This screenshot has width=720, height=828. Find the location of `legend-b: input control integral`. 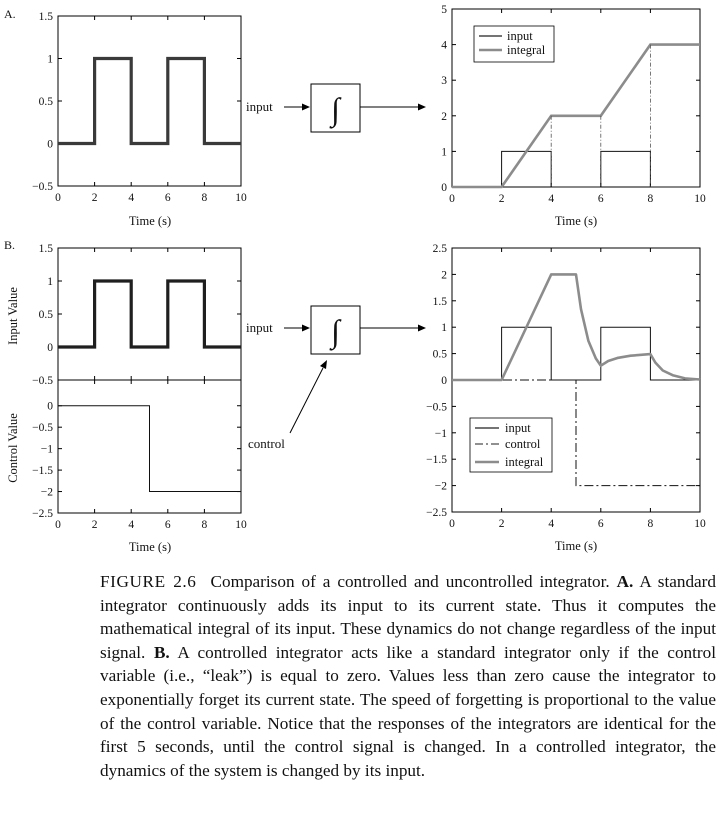

legend-b: input control integral is located at coordinates (511, 445).